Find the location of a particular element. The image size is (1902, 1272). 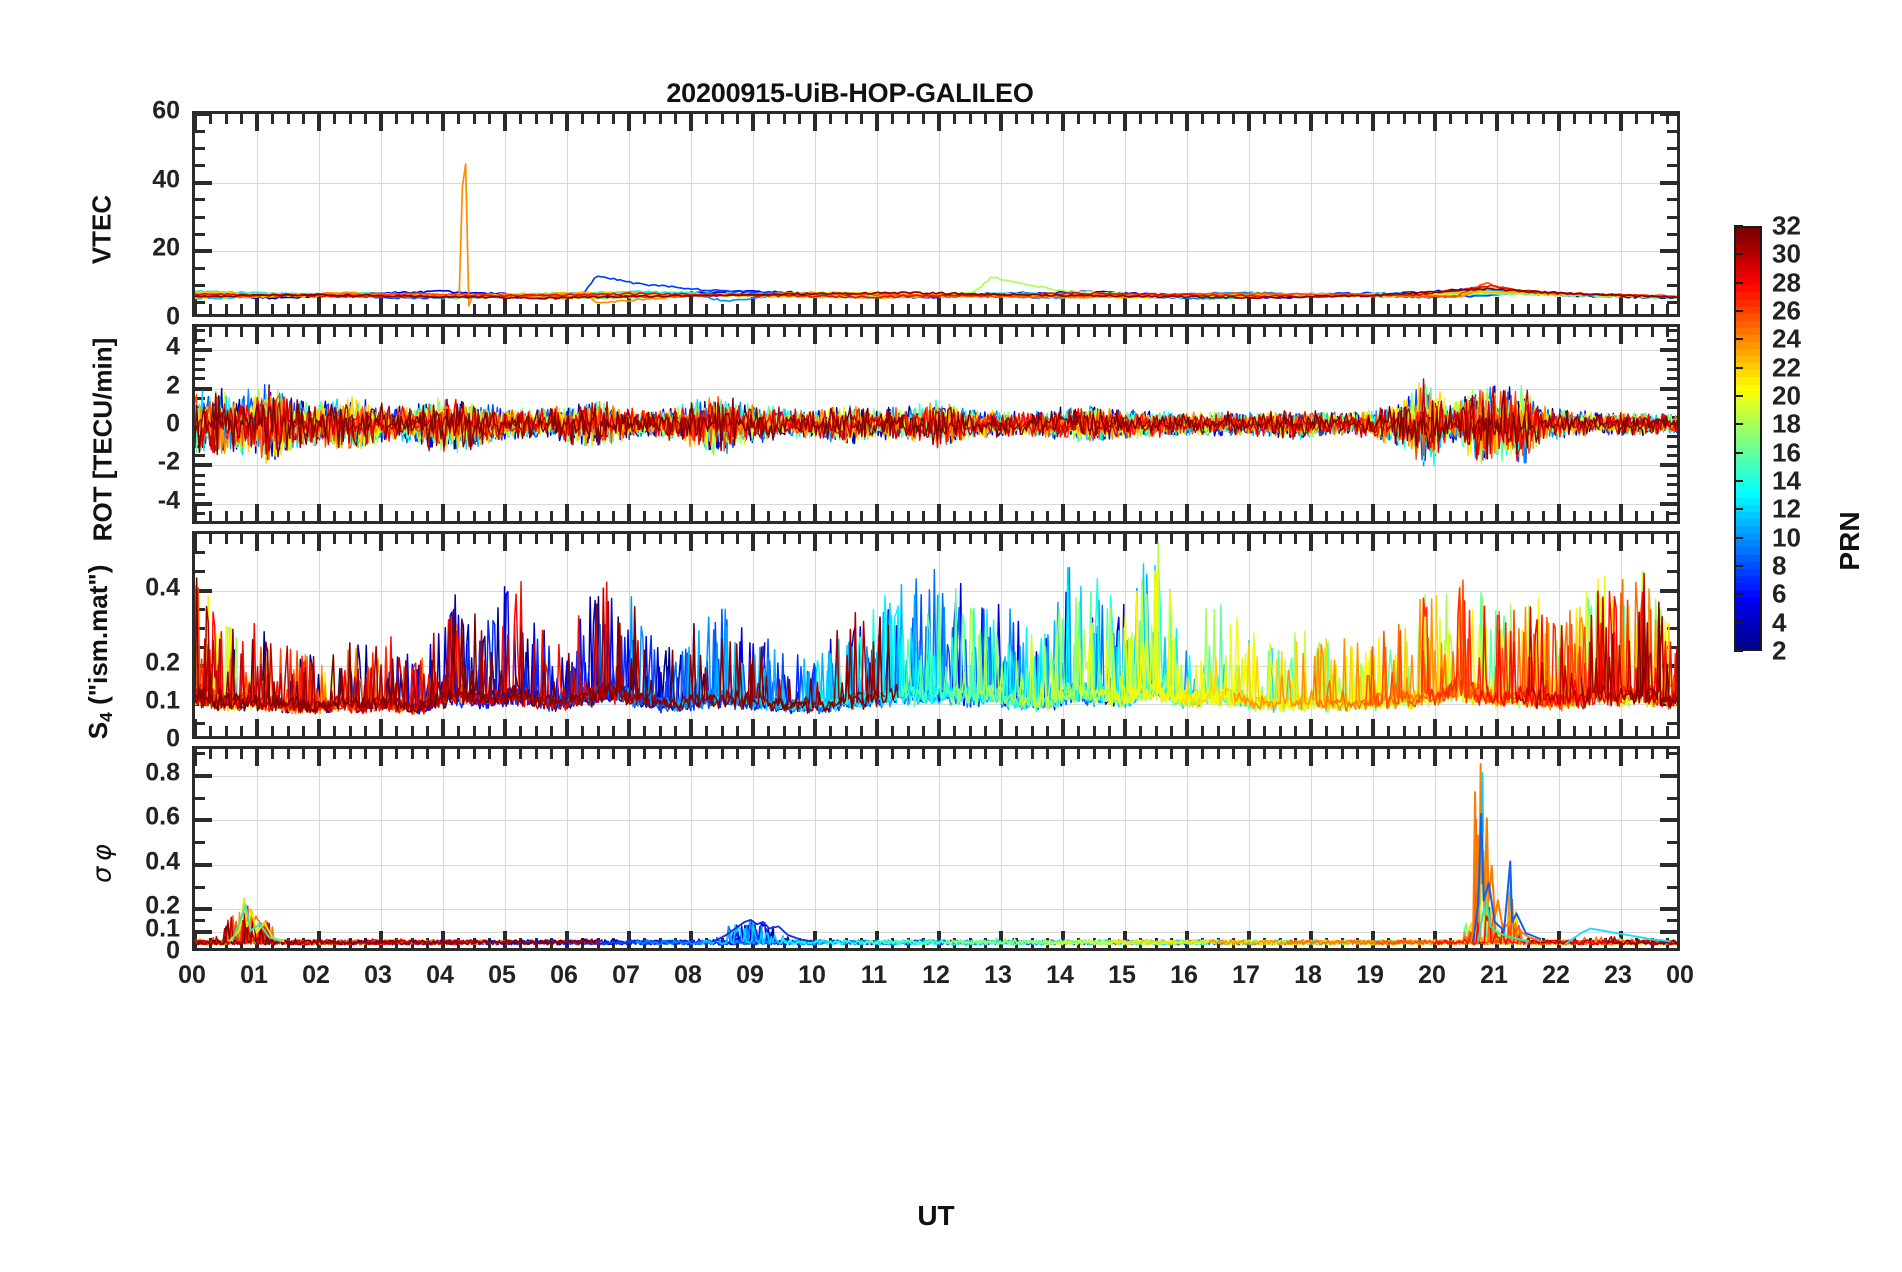

x-tick-label: 00 is located at coordinates (1680, 975).